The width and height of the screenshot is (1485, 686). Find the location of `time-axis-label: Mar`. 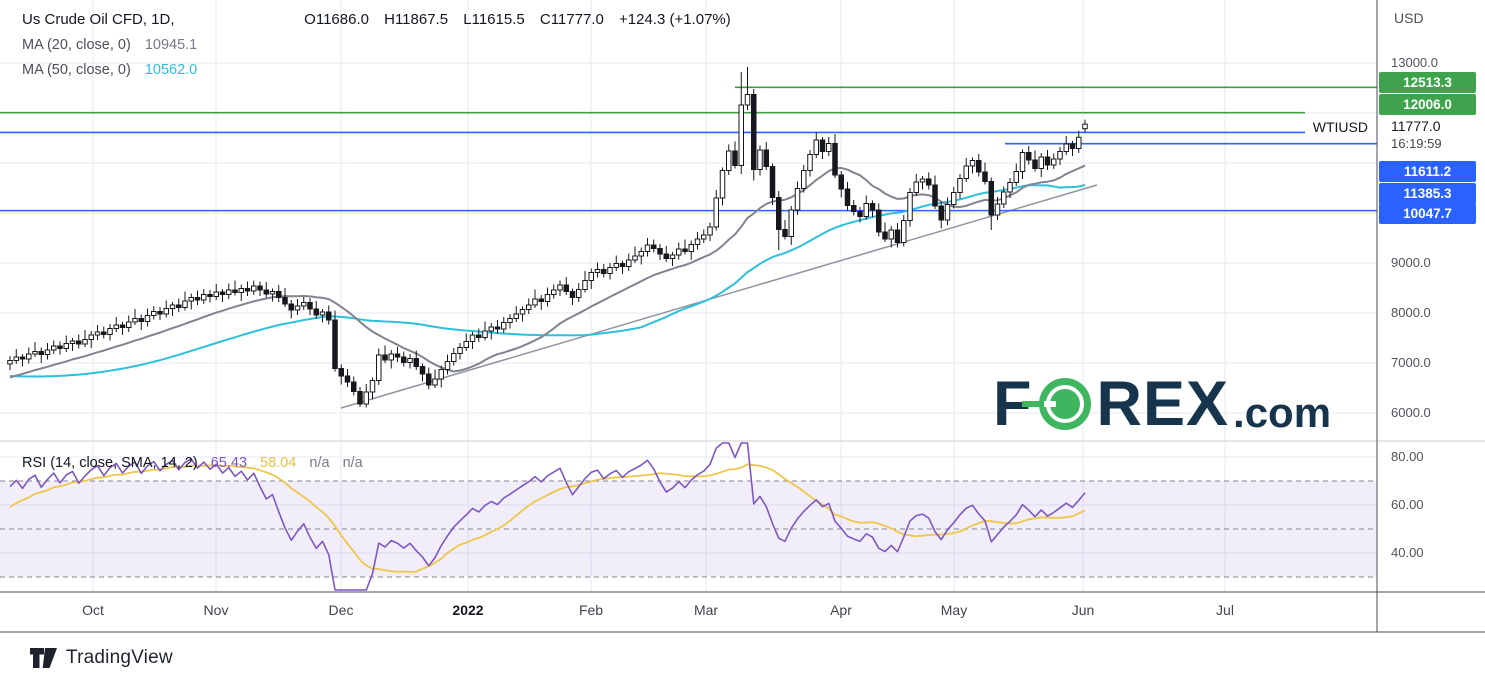

time-axis-label: Mar is located at coordinates (706, 610).